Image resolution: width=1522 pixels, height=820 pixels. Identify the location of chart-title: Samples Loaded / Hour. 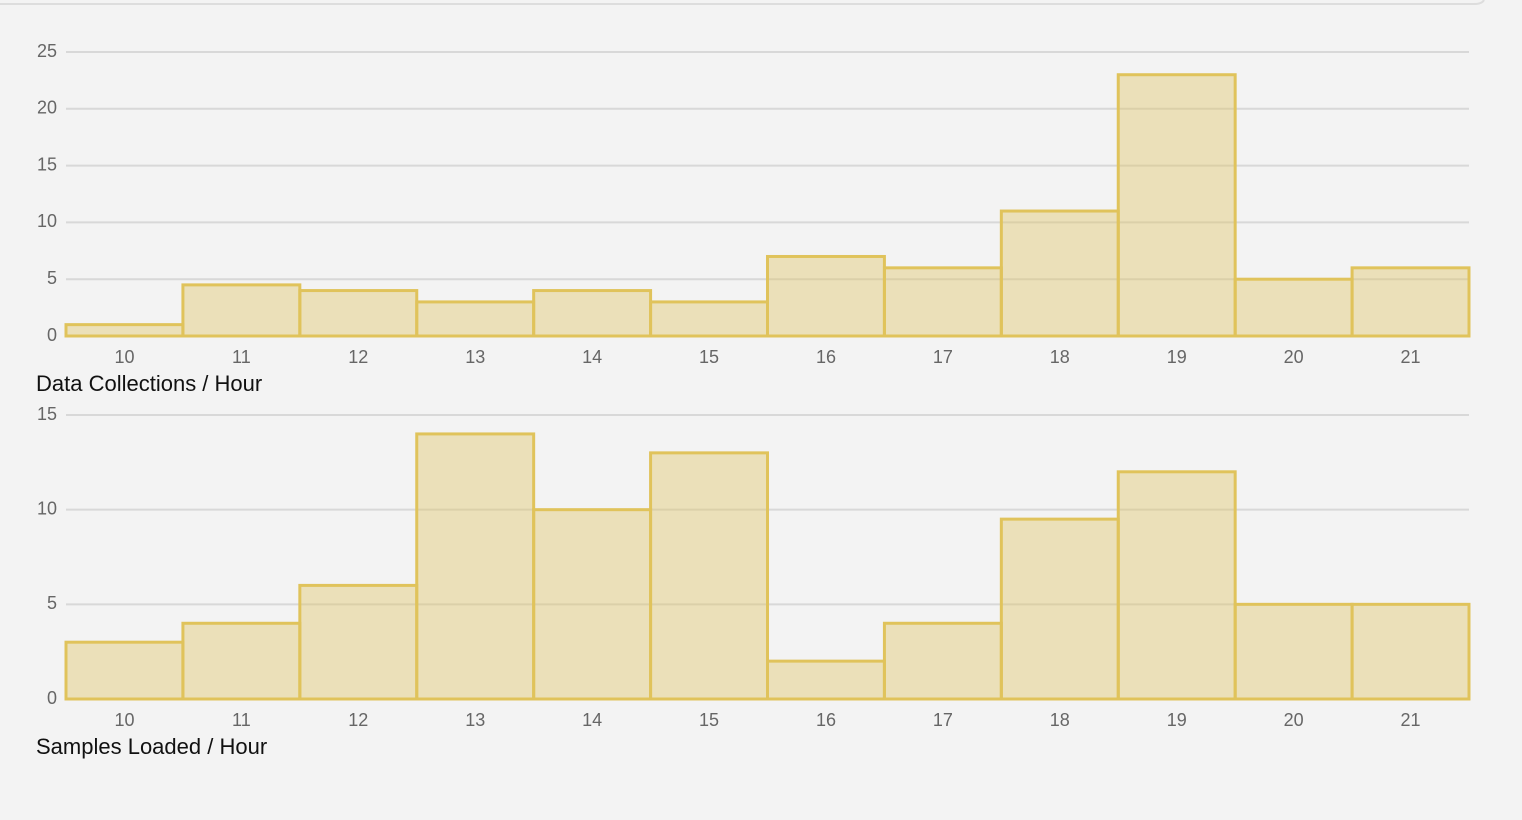
(151, 746).